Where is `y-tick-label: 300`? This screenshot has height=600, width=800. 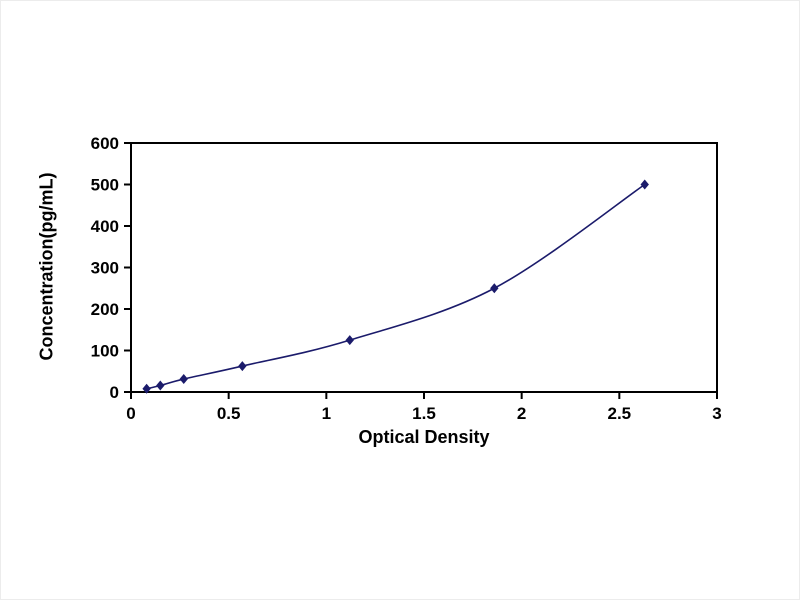 y-tick-label: 300 is located at coordinates (105, 268).